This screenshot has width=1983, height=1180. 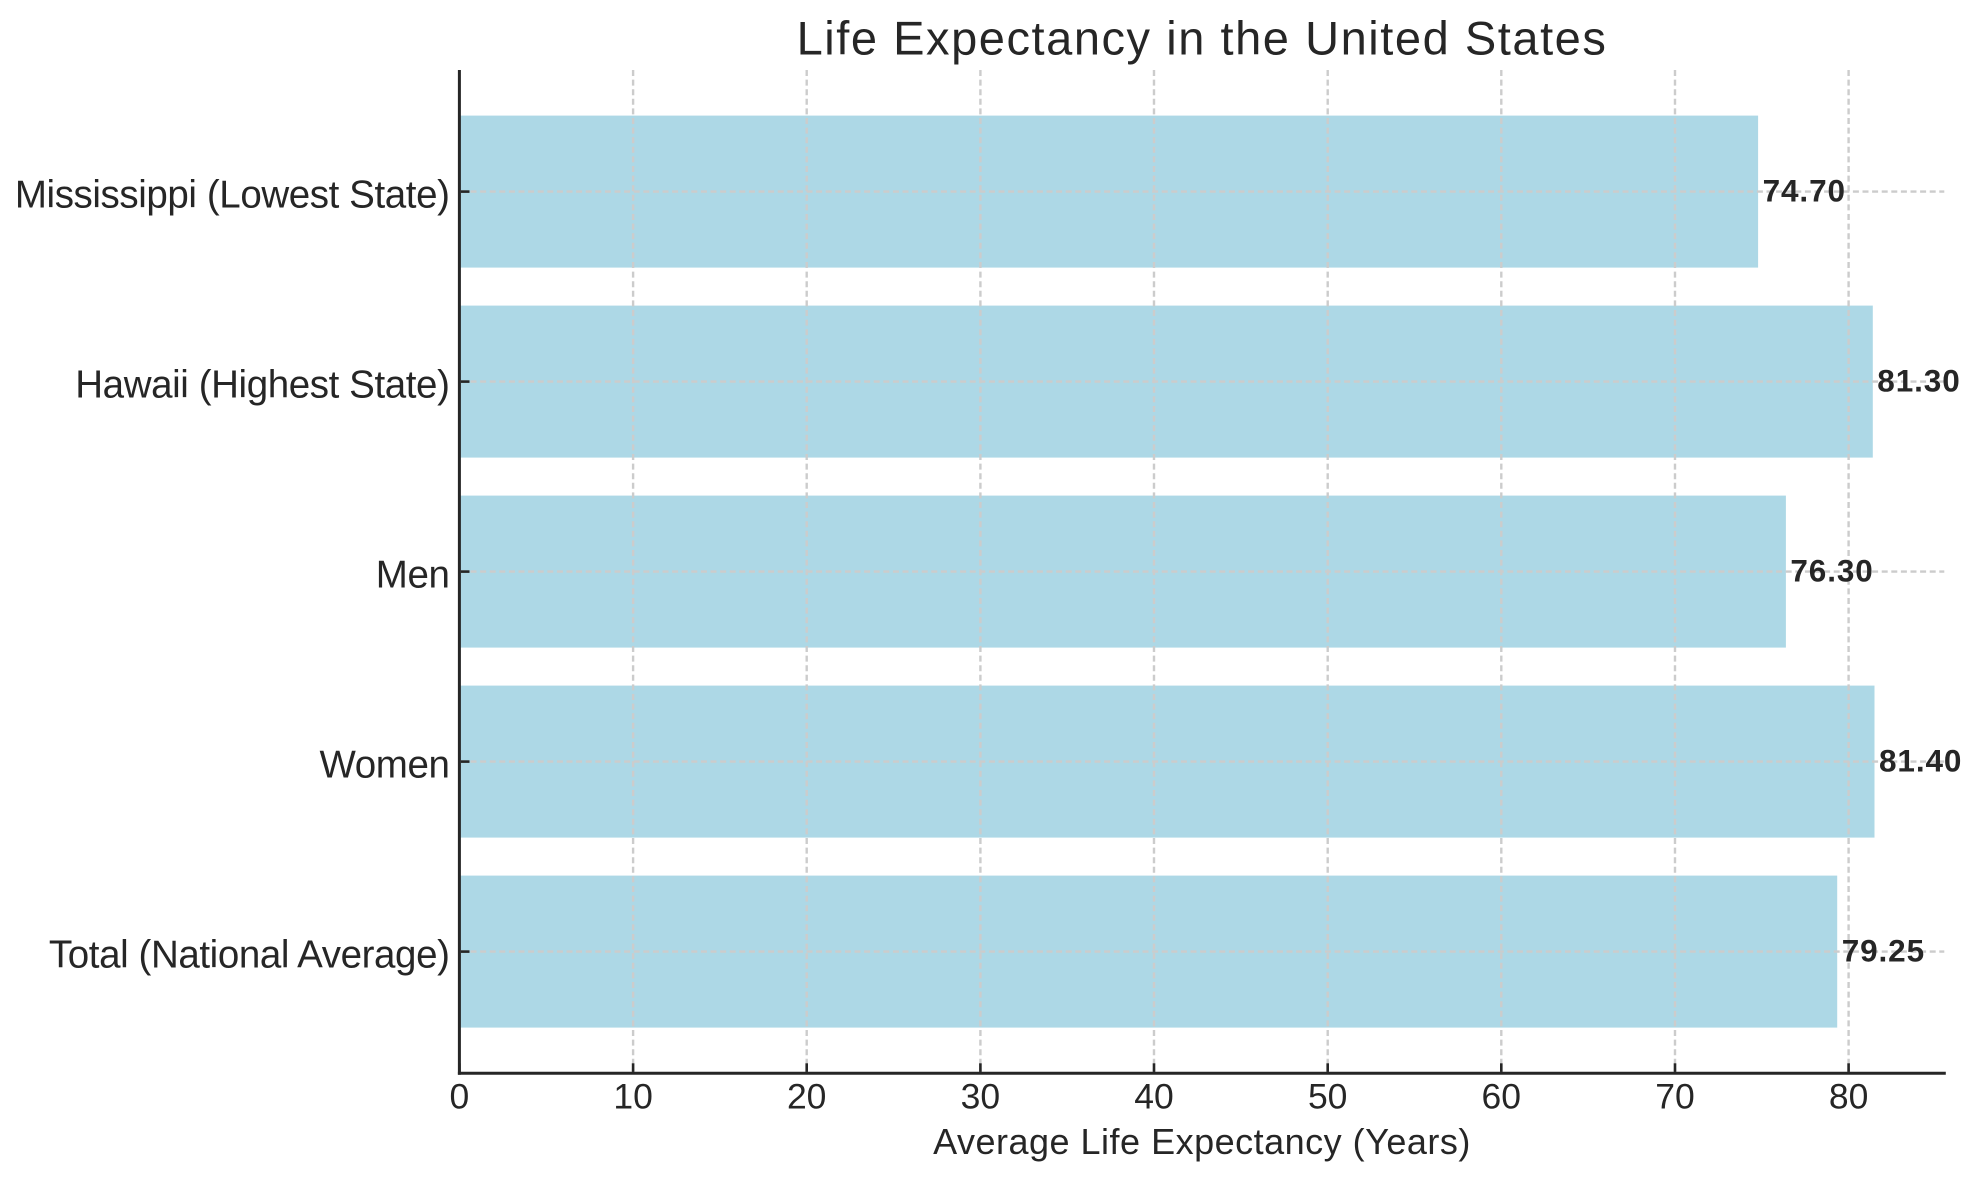 What do you see at coordinates (262, 384) in the screenshot?
I see `svg-text: Hawaii (Highest State)` at bounding box center [262, 384].